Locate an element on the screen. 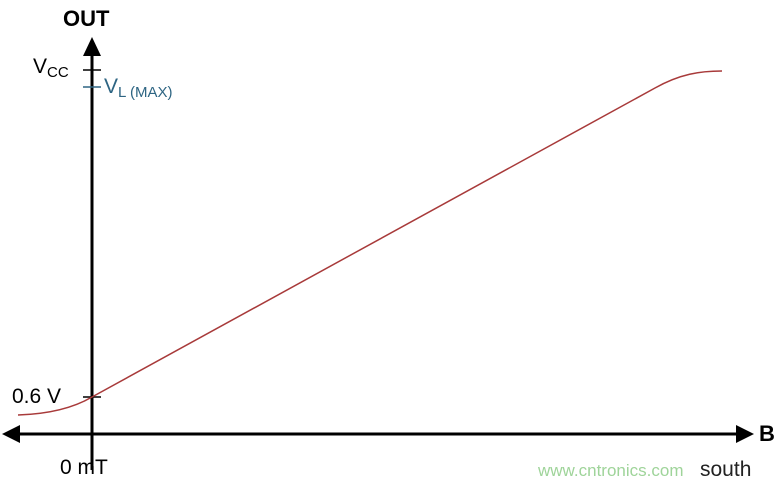  watermark: www.cntronics.com is located at coordinates (611, 470).